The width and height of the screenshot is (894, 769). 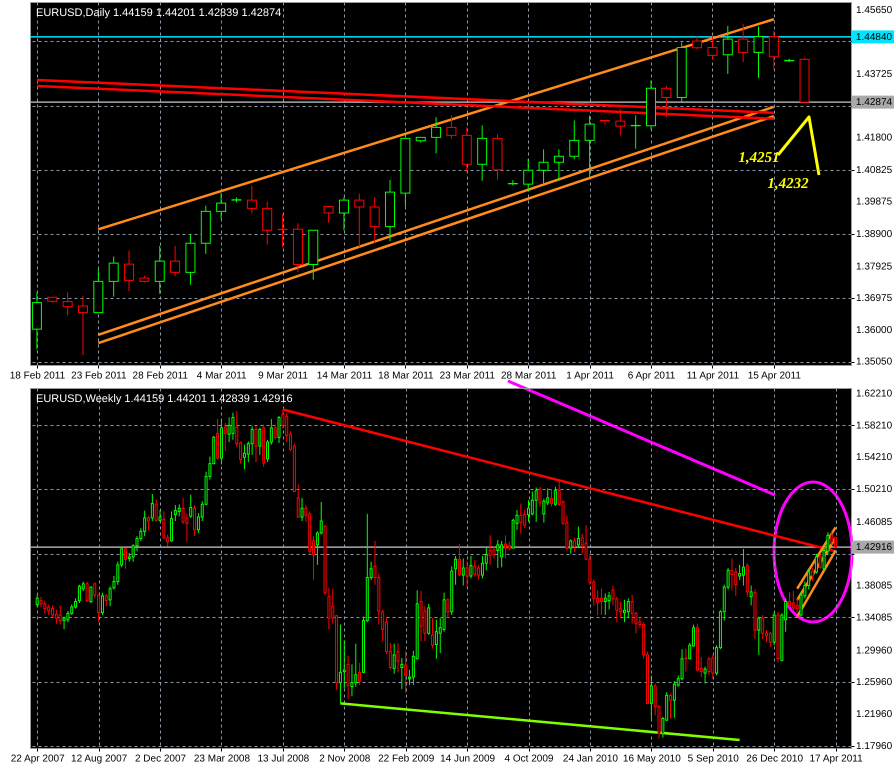 I want to click on y-tick-label: 1.45650, so click(x=874, y=10).